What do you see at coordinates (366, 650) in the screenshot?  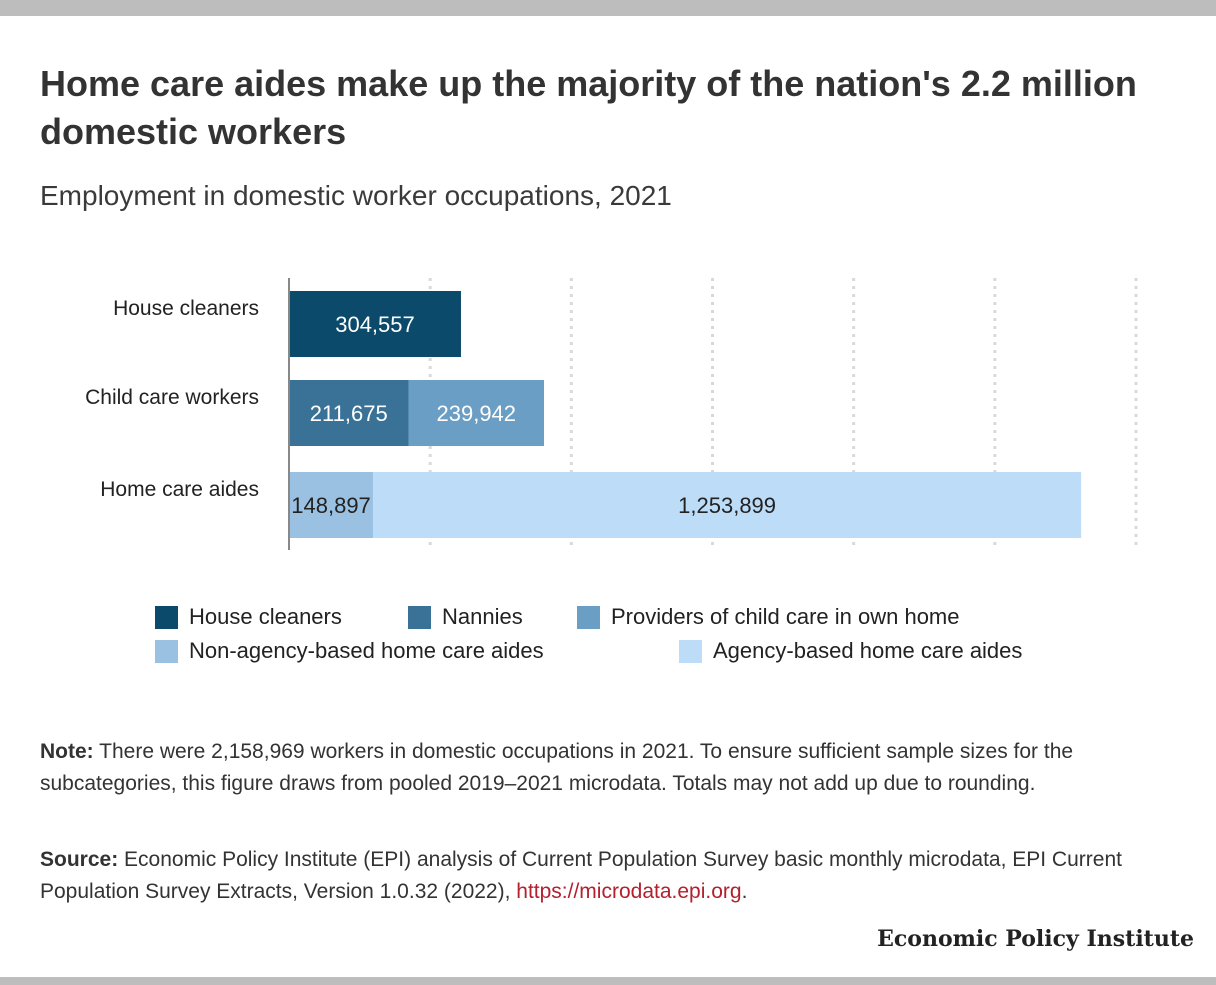 I see `legend-label: Non-agency-based home care aides` at bounding box center [366, 650].